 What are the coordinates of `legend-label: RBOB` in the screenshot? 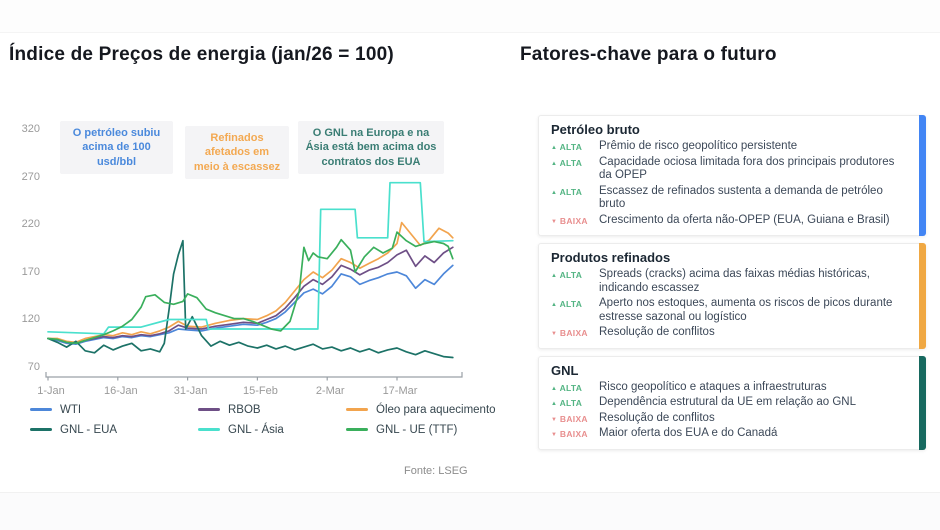 It's located at (244, 409).